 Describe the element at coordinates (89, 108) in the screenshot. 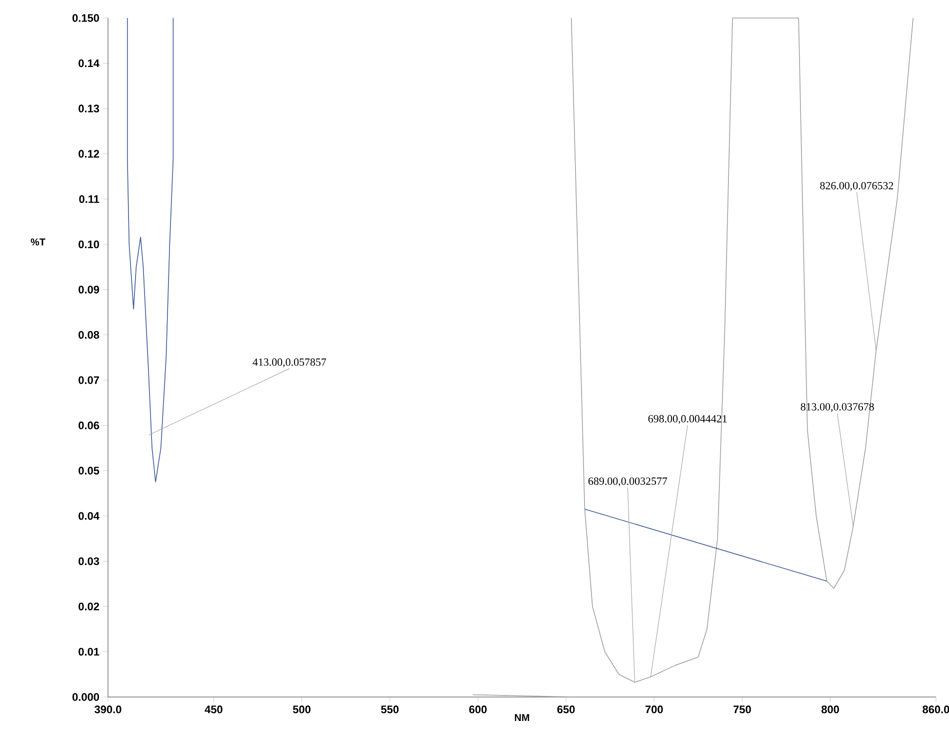

I see `y-tick-label: 0.13` at that location.